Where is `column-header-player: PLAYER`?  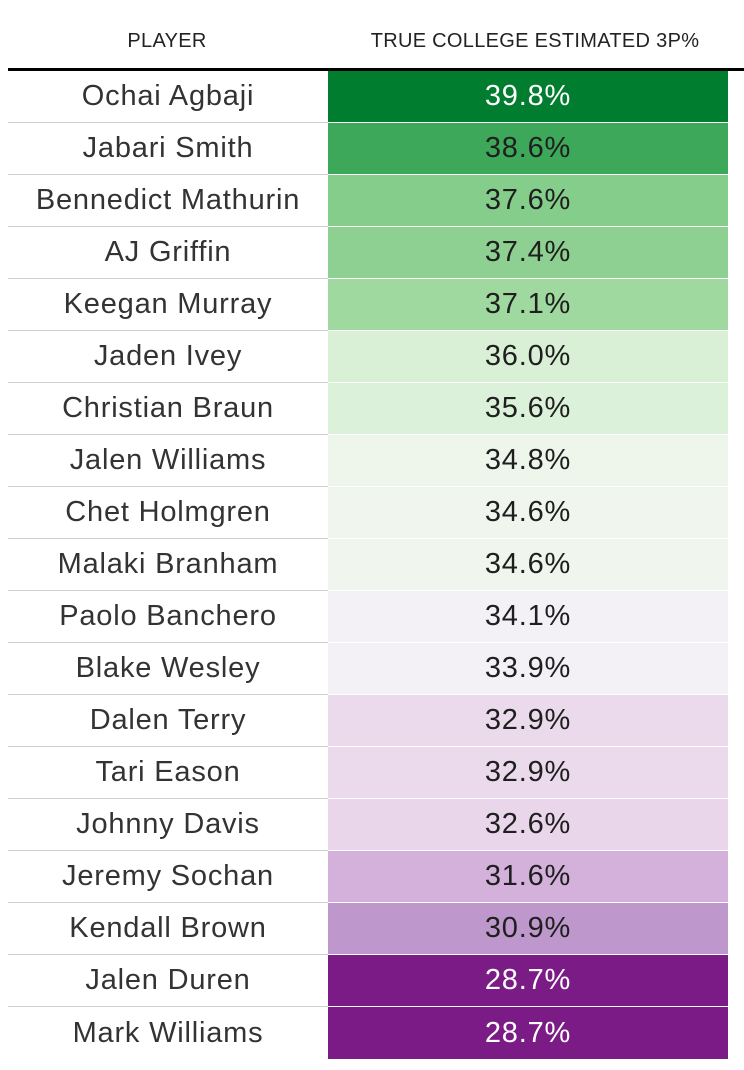 column-header-player: PLAYER is located at coordinates (167, 40).